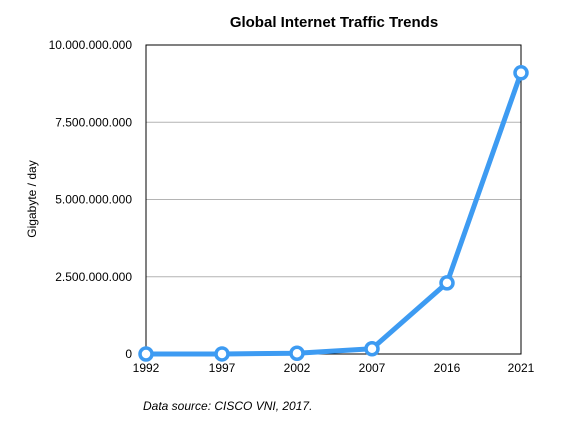 This screenshot has width=572, height=423. I want to click on x-tick-label: 2002, so click(297, 368).